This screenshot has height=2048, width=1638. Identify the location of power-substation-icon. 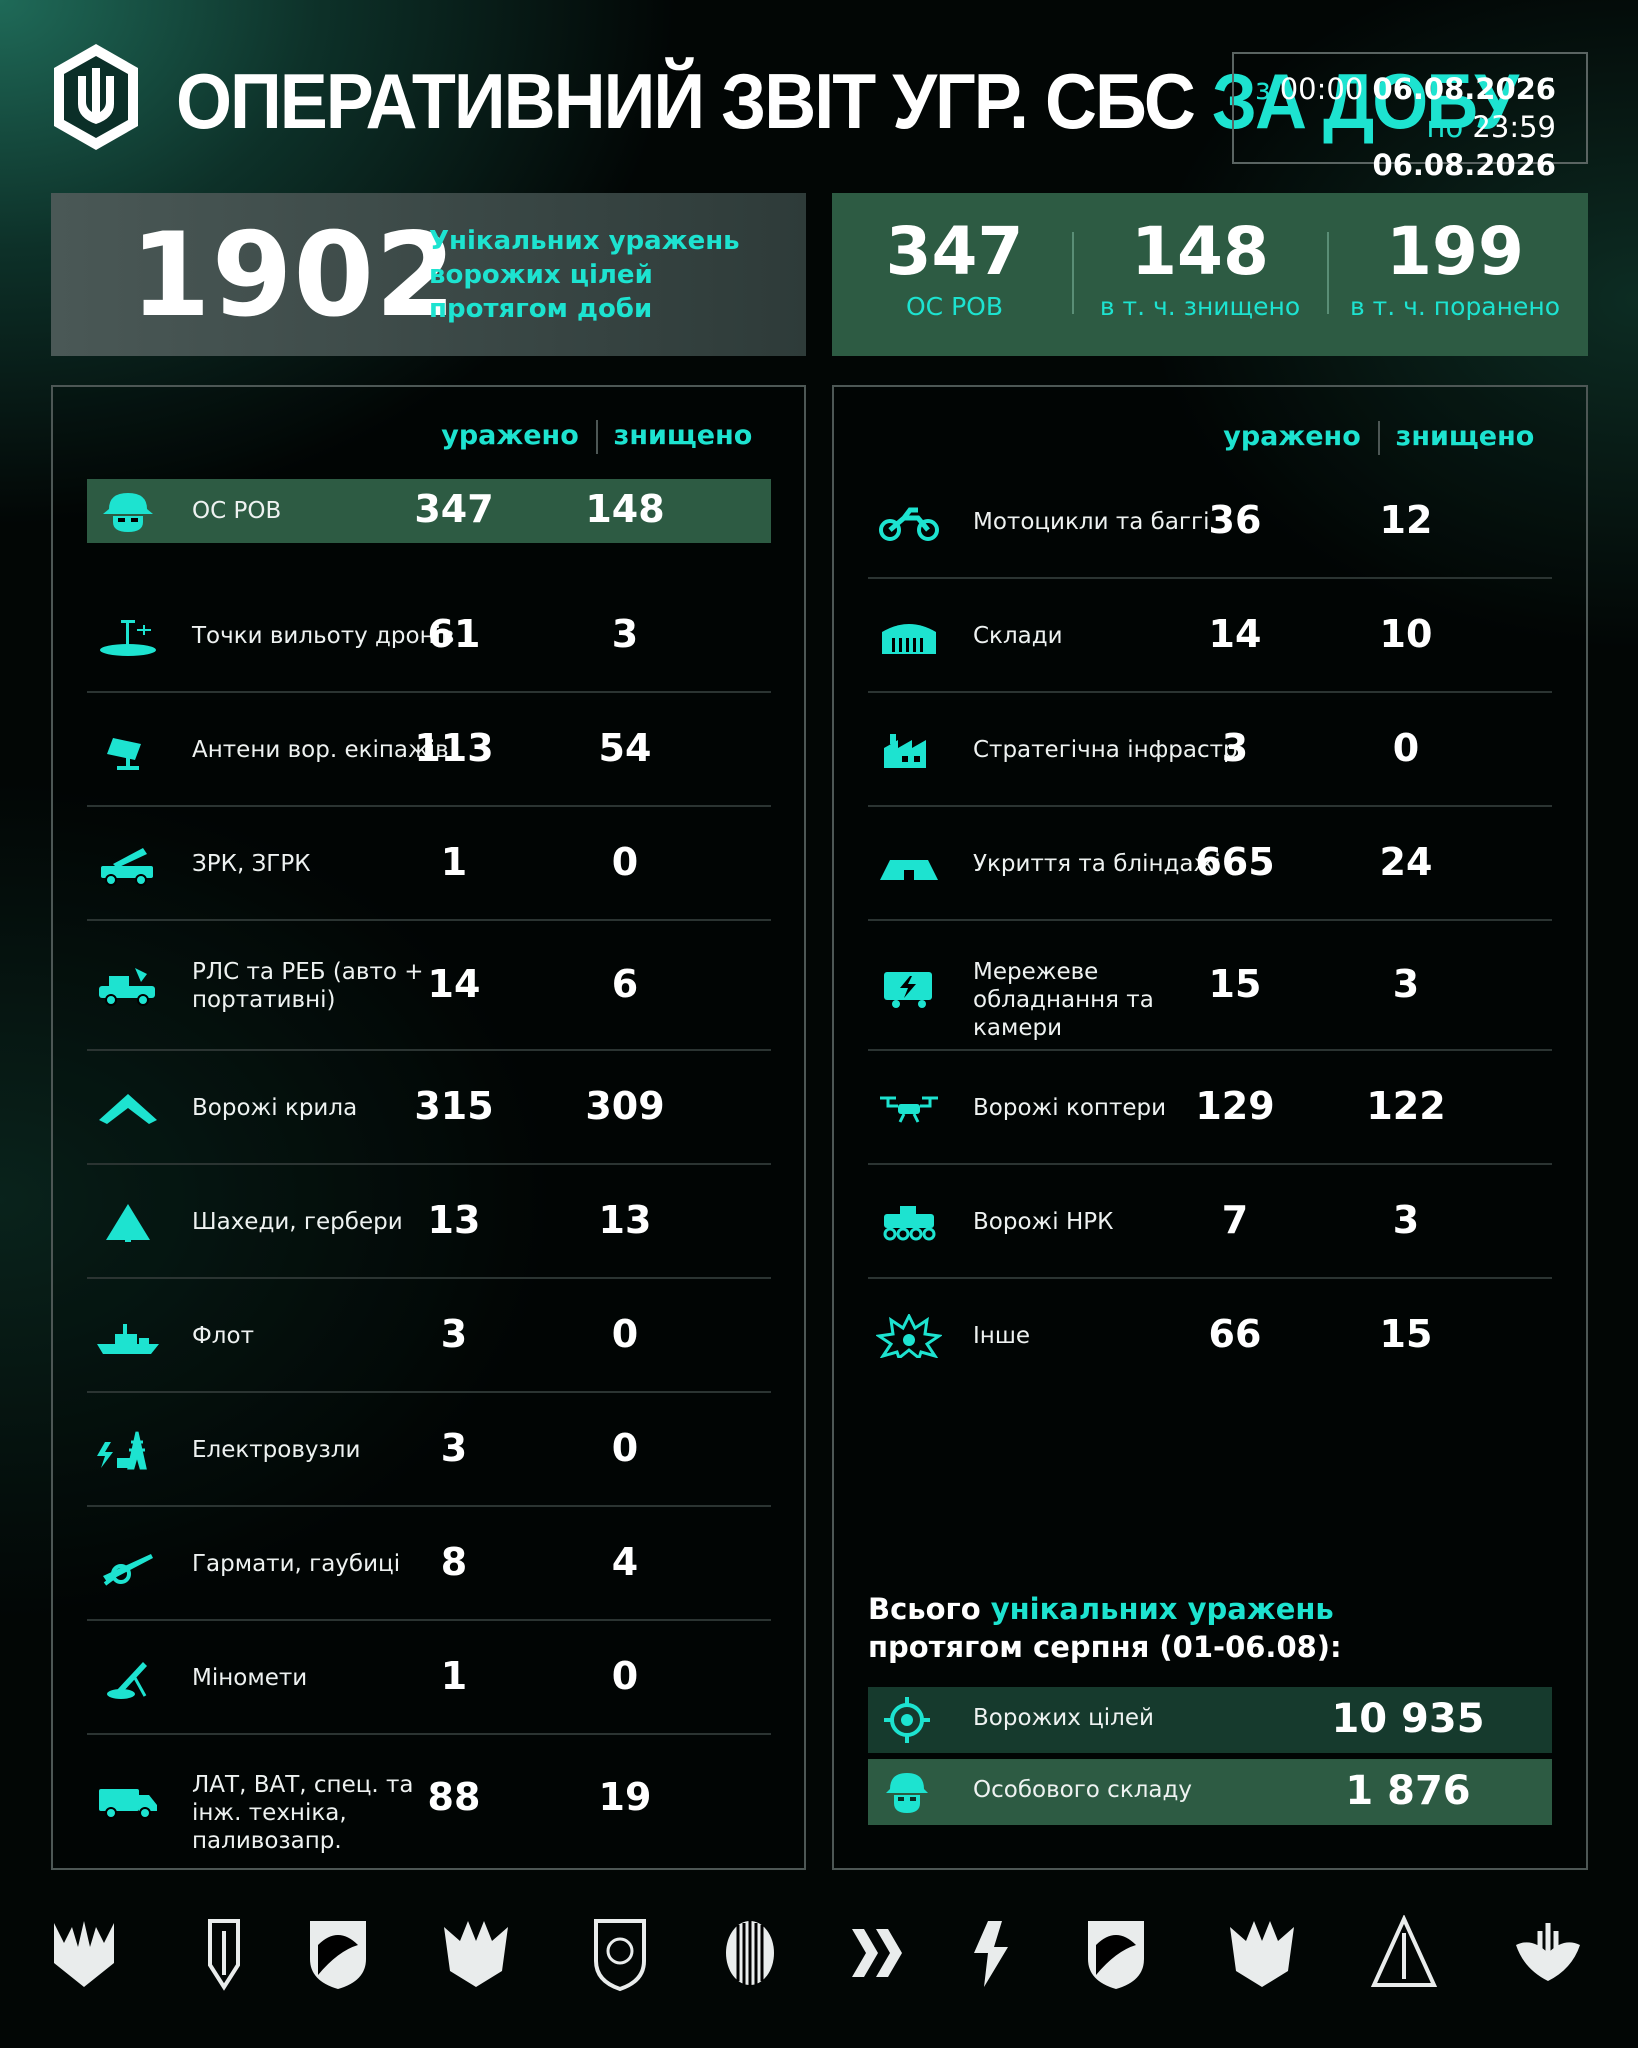
(122, 1450).